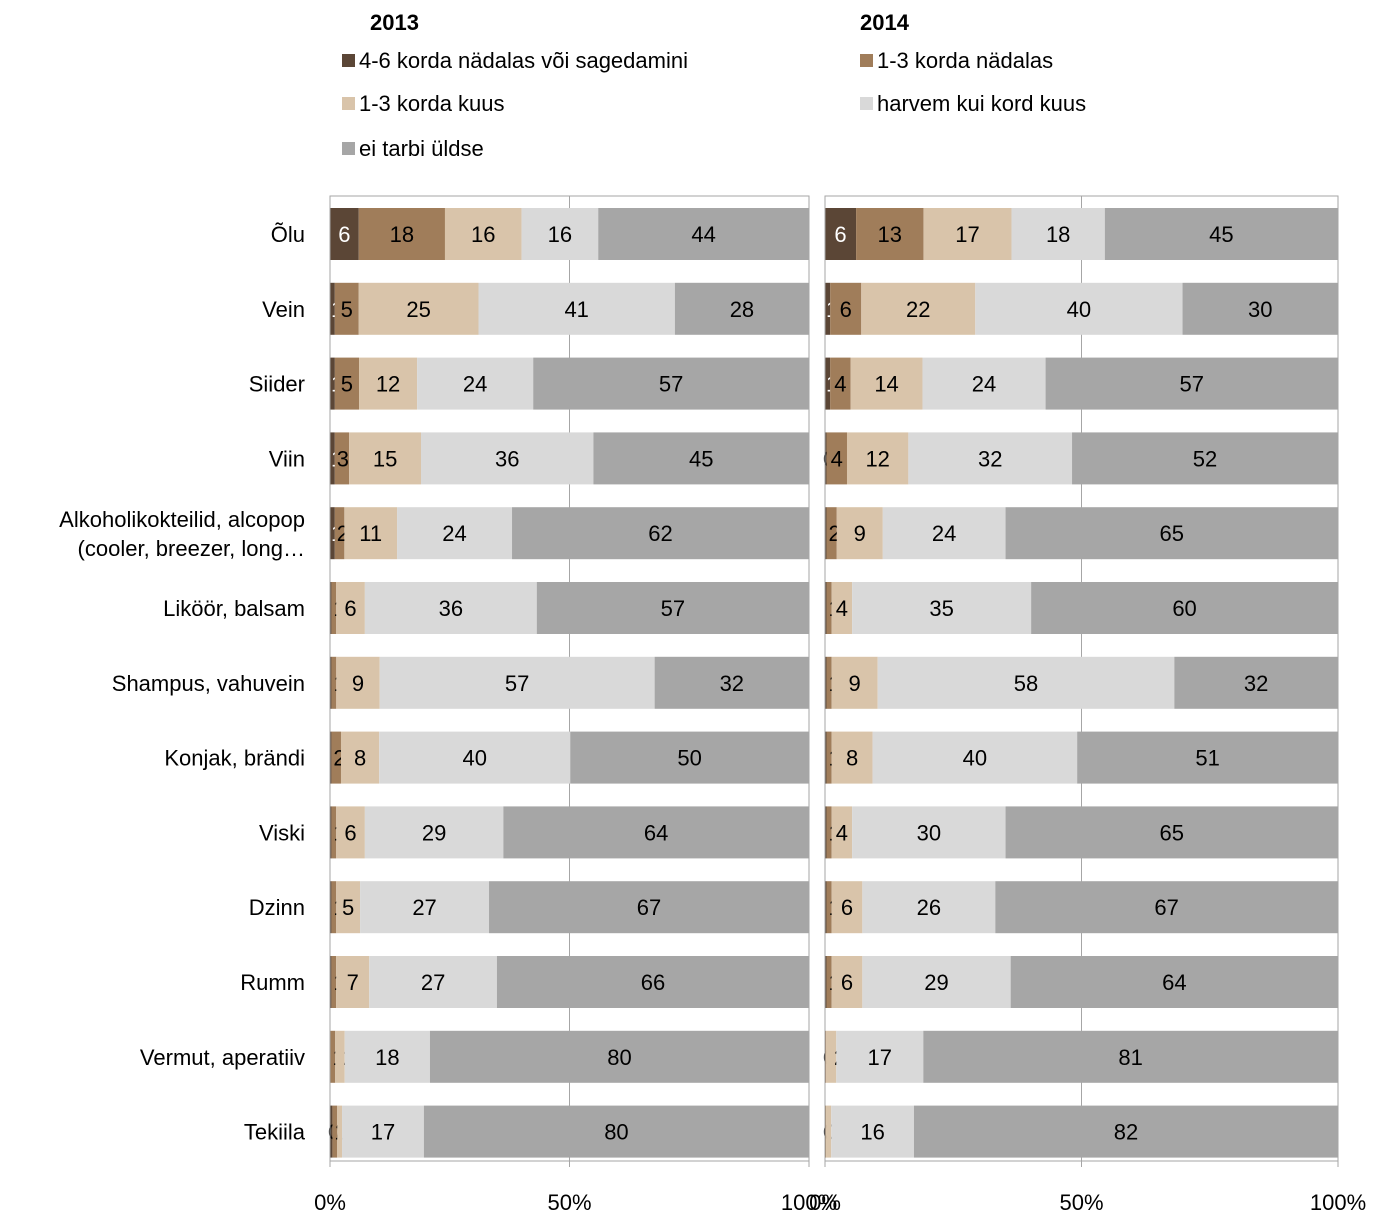 The image size is (1387, 1216). I want to click on data-label-0-0-4: 44, so click(703, 234).